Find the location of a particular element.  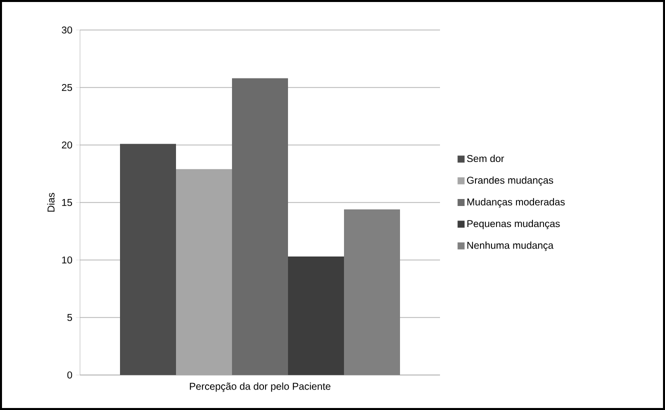

legend-label: Sem dor is located at coordinates (485, 158).